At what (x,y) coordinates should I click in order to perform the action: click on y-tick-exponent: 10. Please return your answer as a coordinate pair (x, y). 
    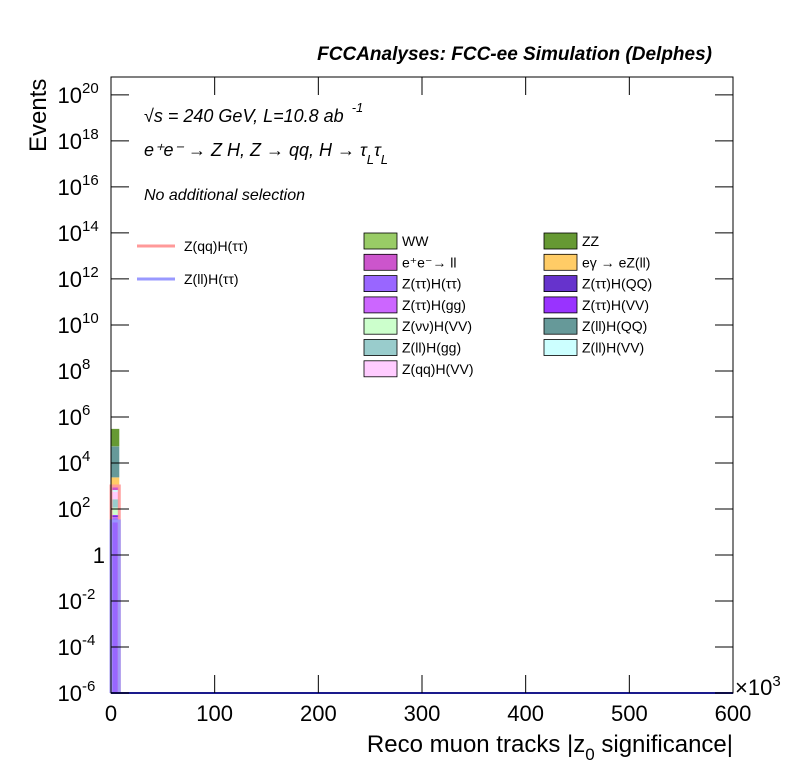
    Looking at the image, I should click on (90, 318).